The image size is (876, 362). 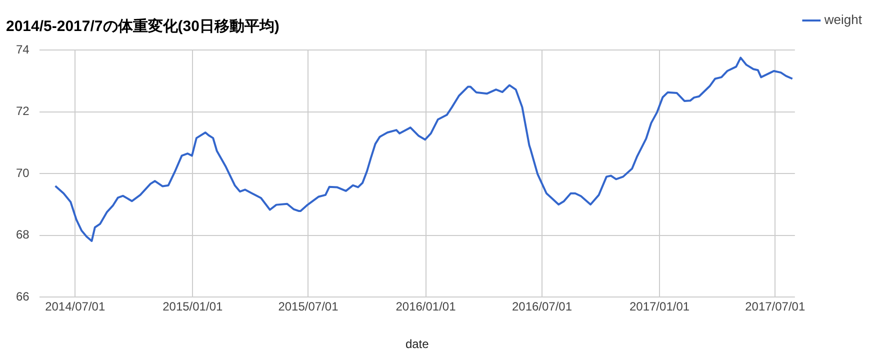 I want to click on x-axis-title: date, so click(x=417, y=344).